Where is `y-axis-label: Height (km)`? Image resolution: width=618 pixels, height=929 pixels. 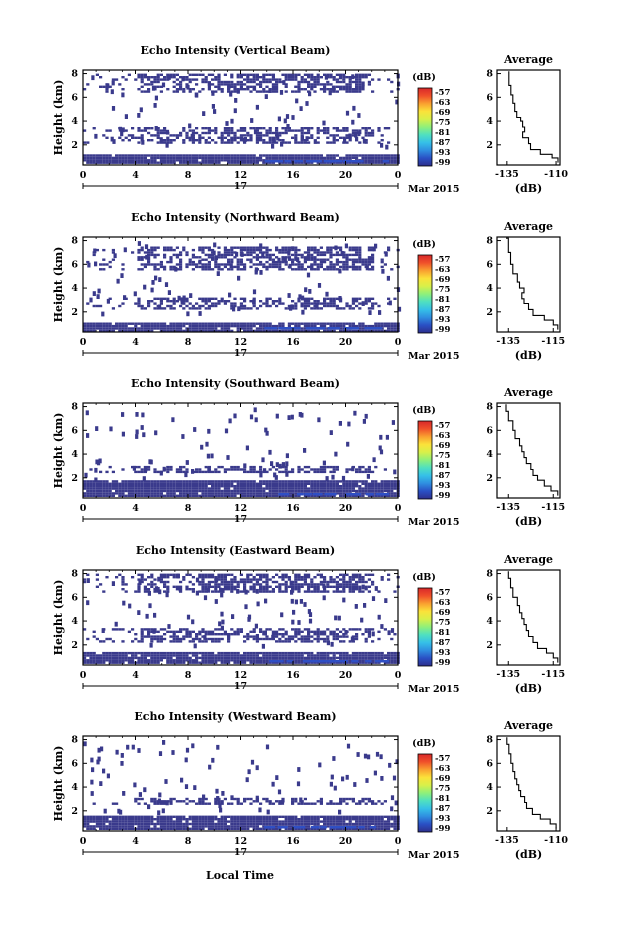 y-axis-label: Height (km) is located at coordinates (58, 451).